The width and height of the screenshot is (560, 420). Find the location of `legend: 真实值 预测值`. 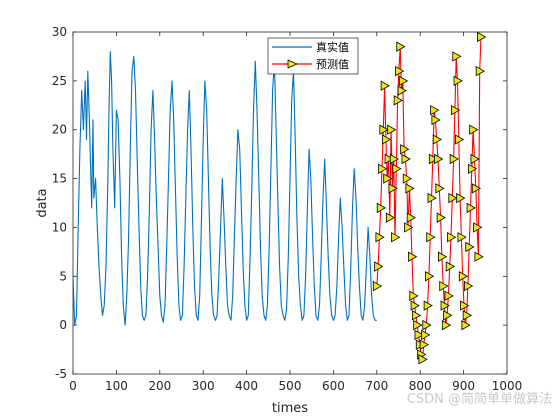

legend: 真实值 预测值 is located at coordinates (313, 56).